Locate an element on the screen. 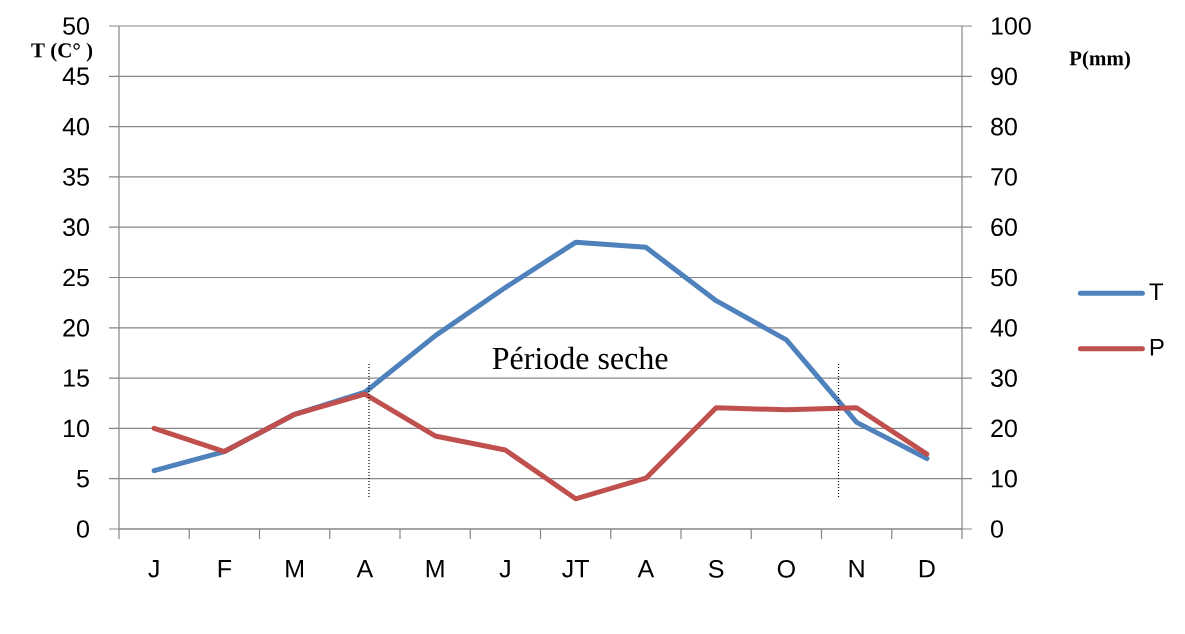 The image size is (1185, 634). y-tick-label: 10 is located at coordinates (76, 428).